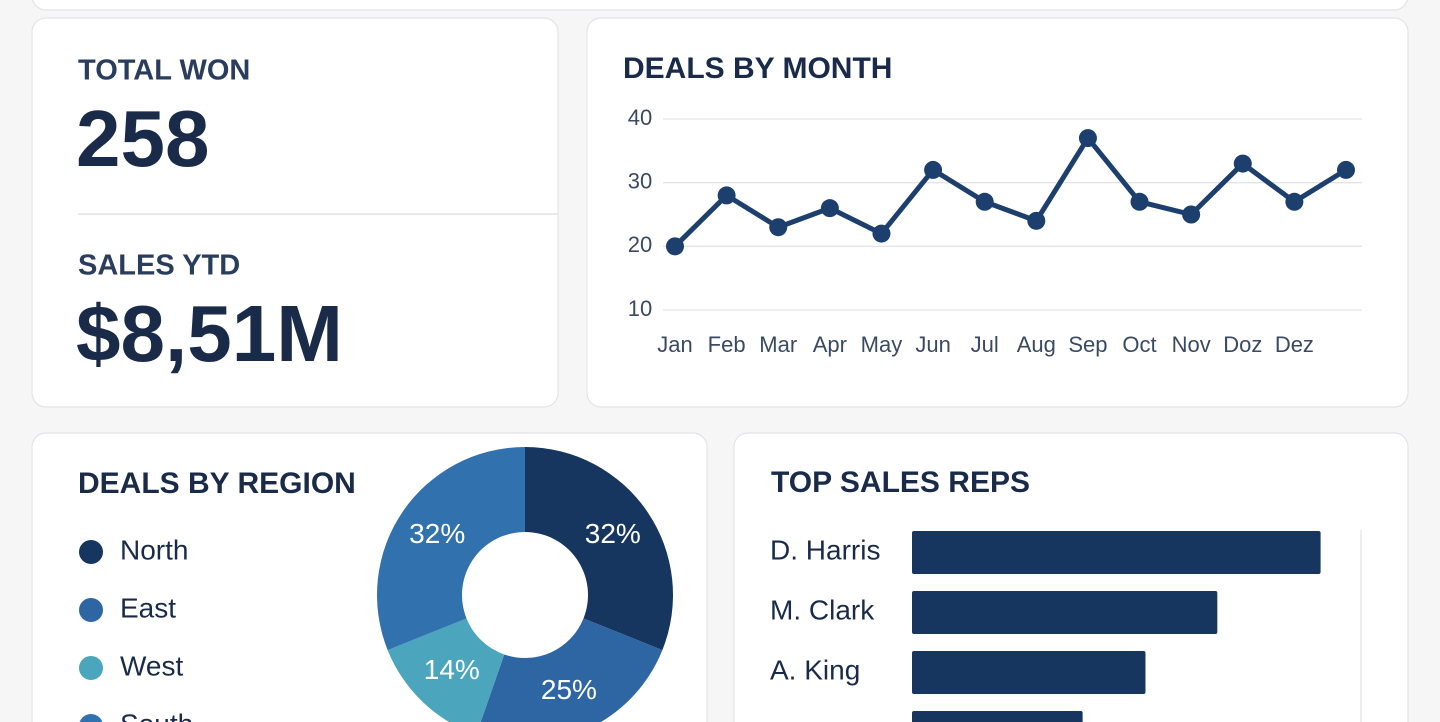 Image resolution: width=1440 pixels, height=722 pixels. I want to click on kpi-label: TOTAL WON, so click(164, 71).